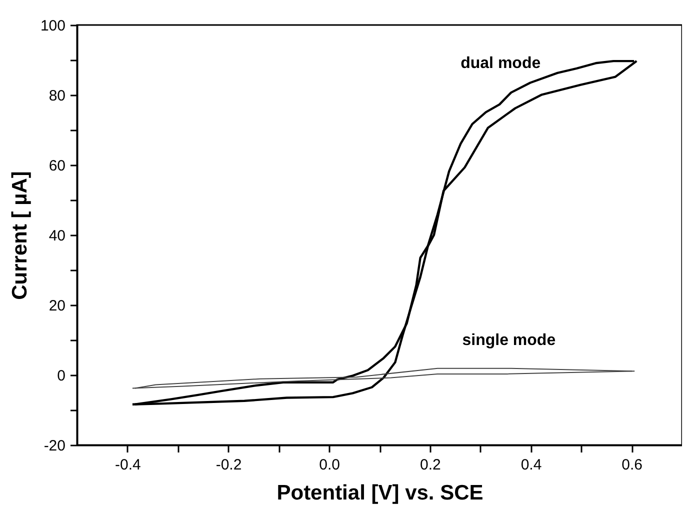 The height and width of the screenshot is (516, 687). What do you see at coordinates (20, 235) in the screenshot?
I see `y-axis-title: Current [ µA]` at bounding box center [20, 235].